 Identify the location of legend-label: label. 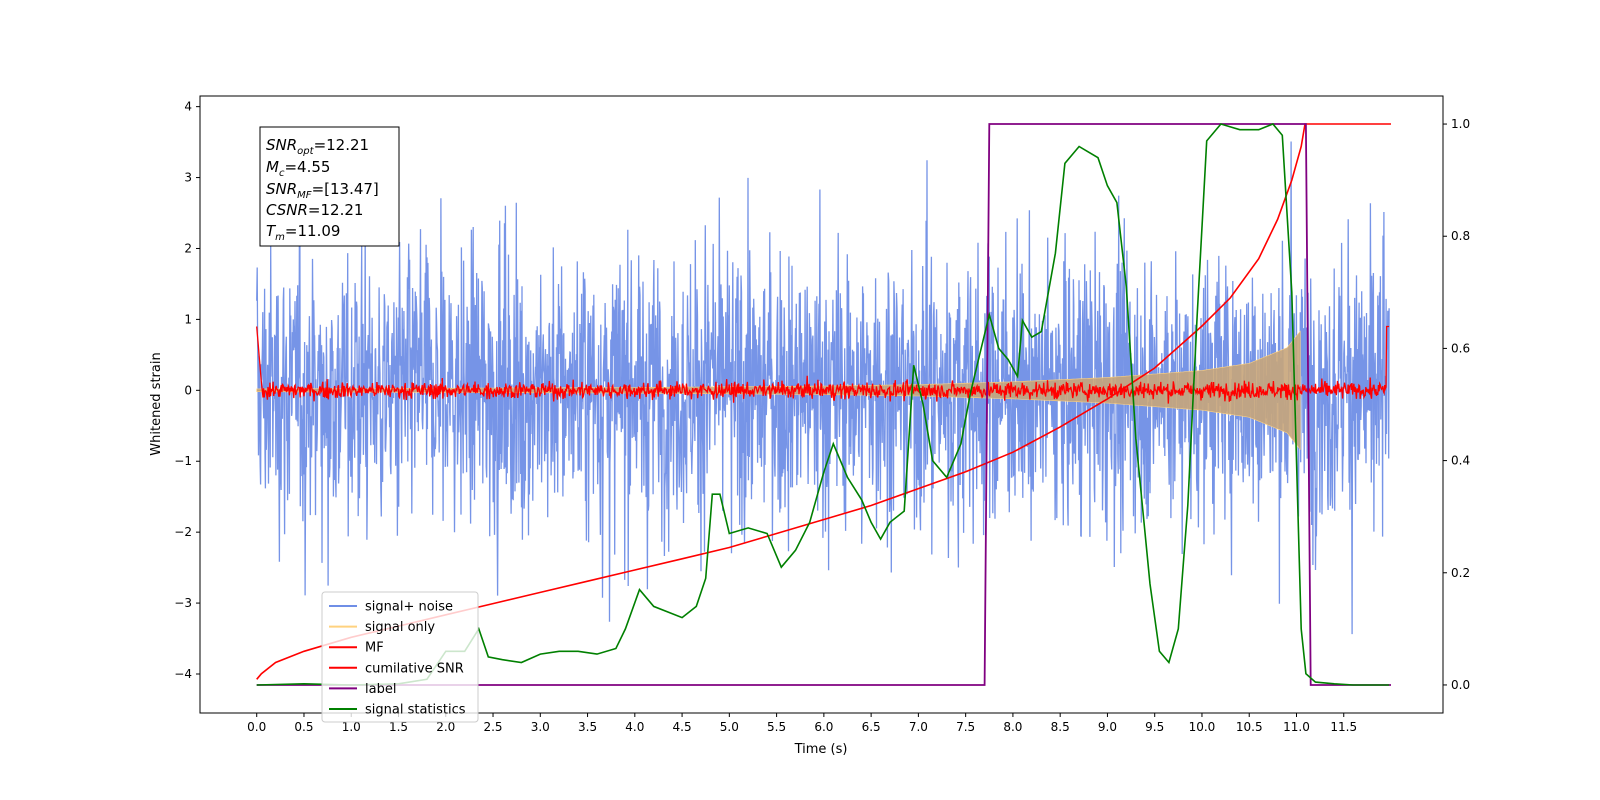
(380, 689).